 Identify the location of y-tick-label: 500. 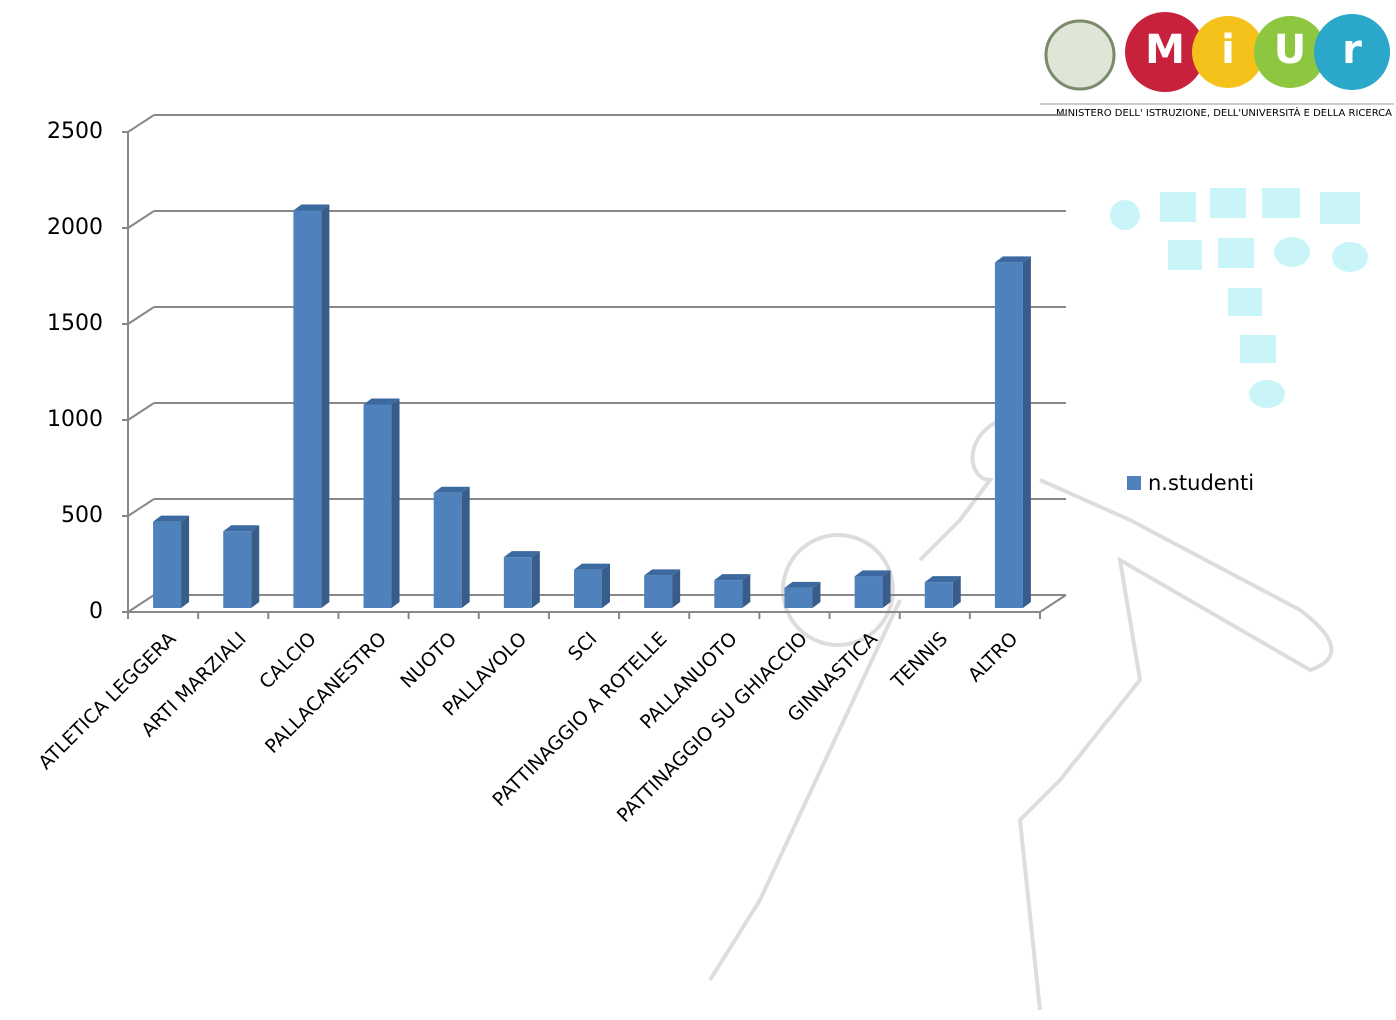
(82, 515).